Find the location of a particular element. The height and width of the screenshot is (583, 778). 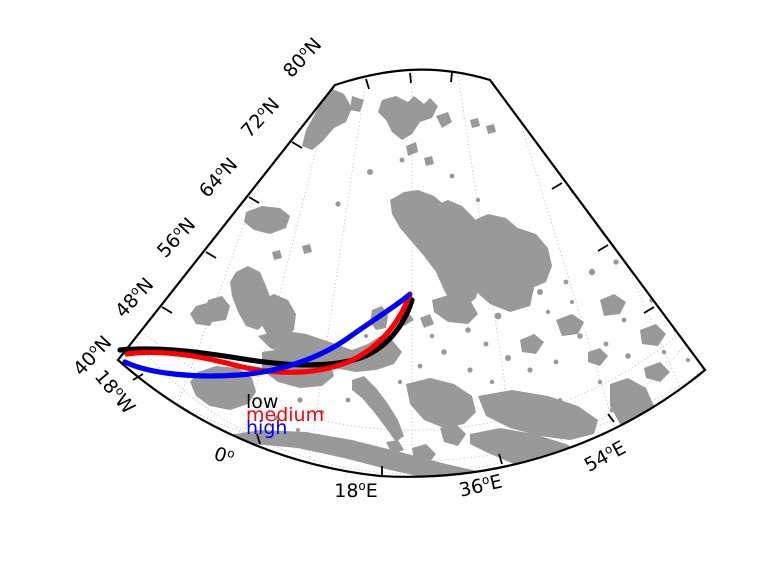

lon-label-18e: 18oE is located at coordinates (356, 490).